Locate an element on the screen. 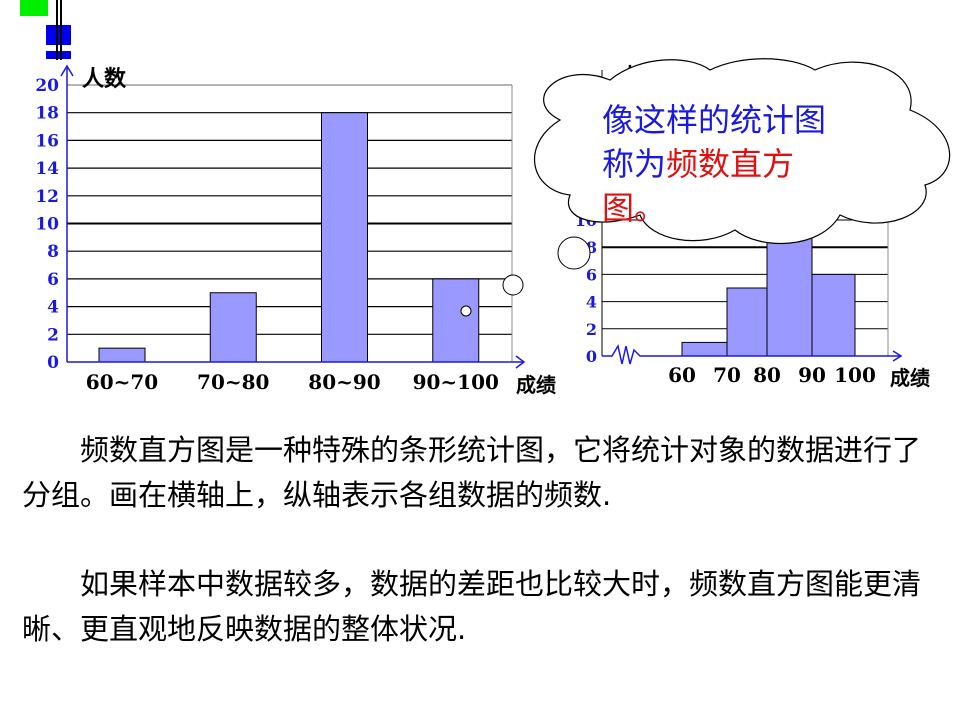 This screenshot has width=960, height=720. y-axis-label: 人数 is located at coordinates (104, 79).